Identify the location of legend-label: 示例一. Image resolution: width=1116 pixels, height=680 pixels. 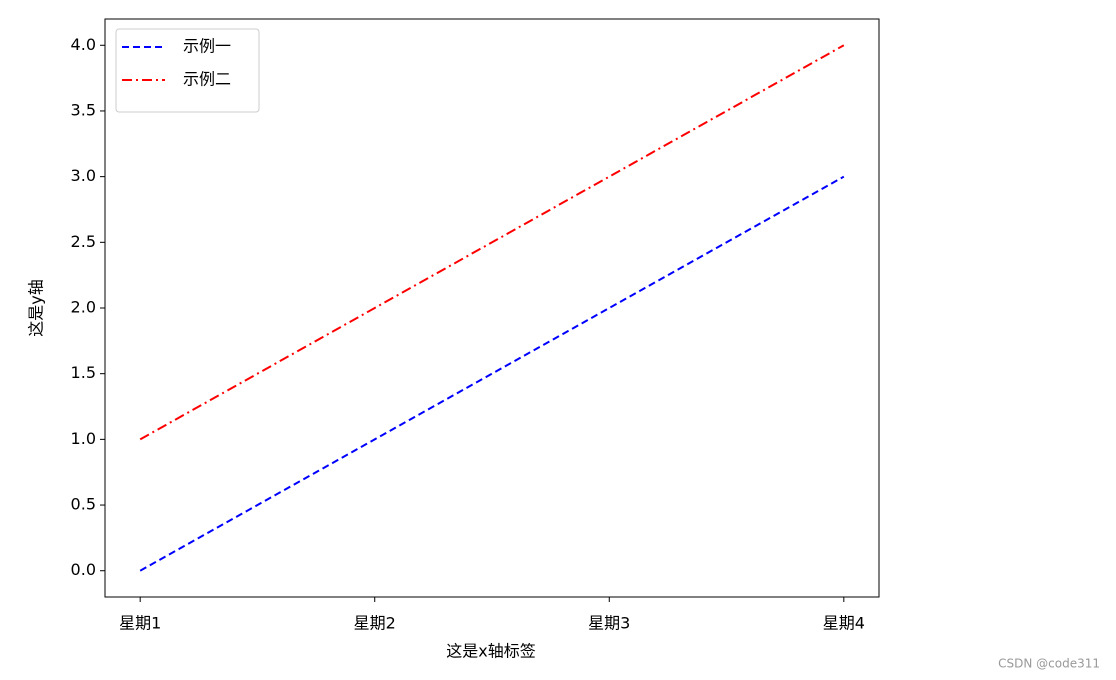
(207, 46).